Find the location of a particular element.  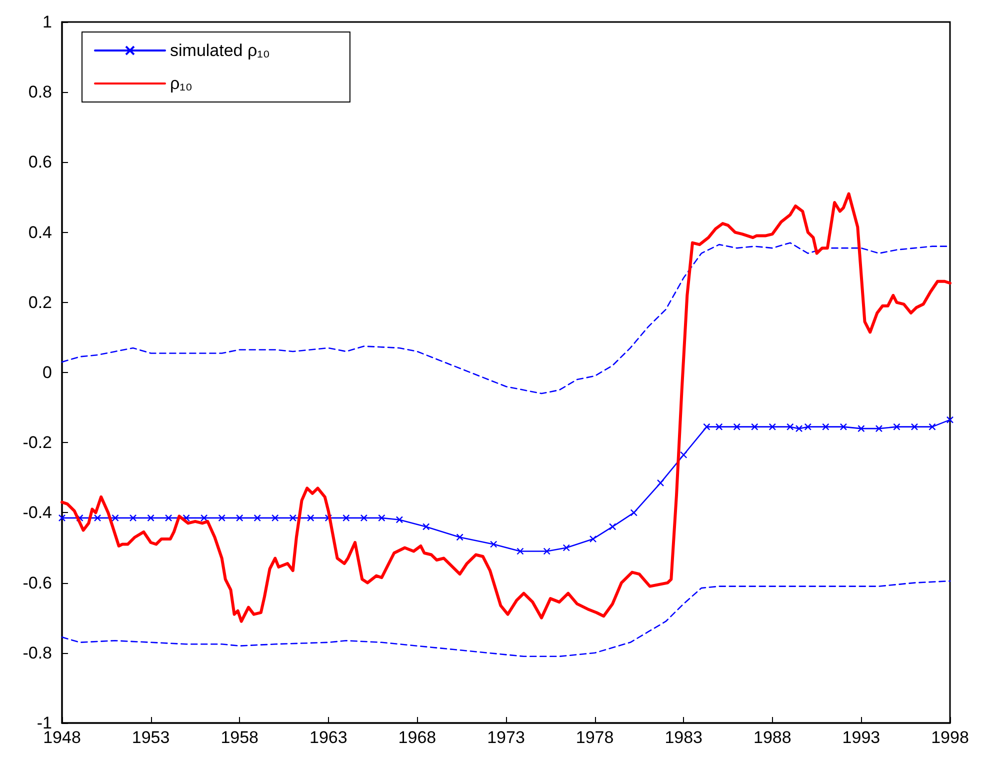

x-tick-label: 1958 is located at coordinates (239, 737).